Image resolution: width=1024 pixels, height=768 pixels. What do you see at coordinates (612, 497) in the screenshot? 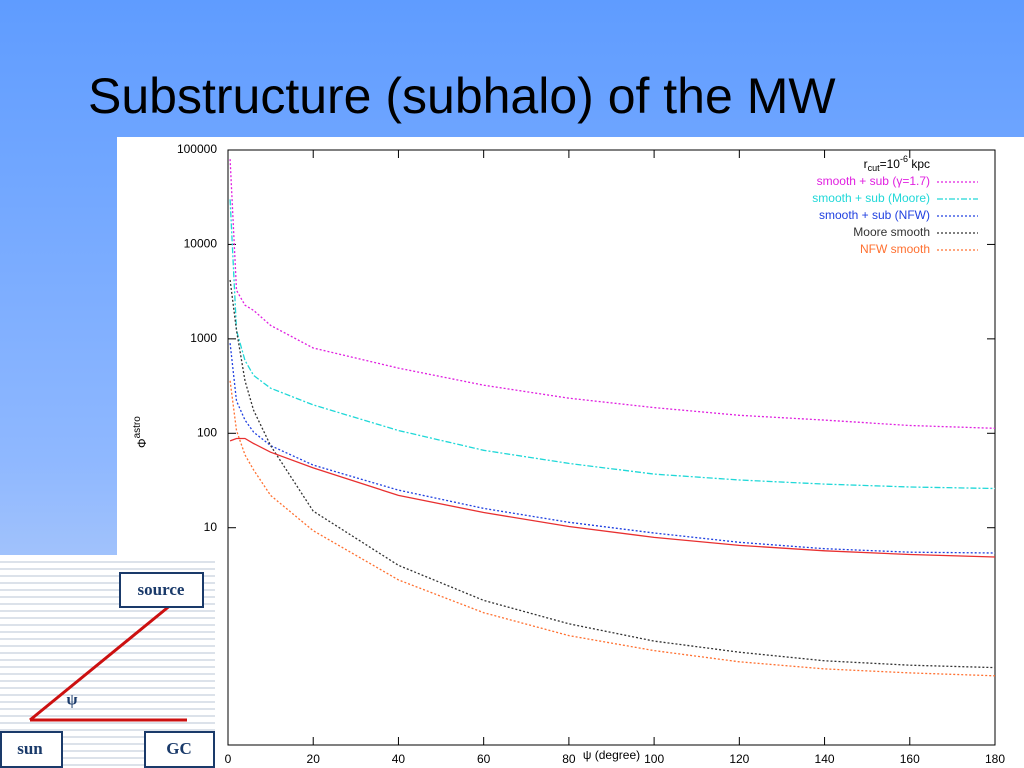
I see `series-line` at bounding box center [612, 497].